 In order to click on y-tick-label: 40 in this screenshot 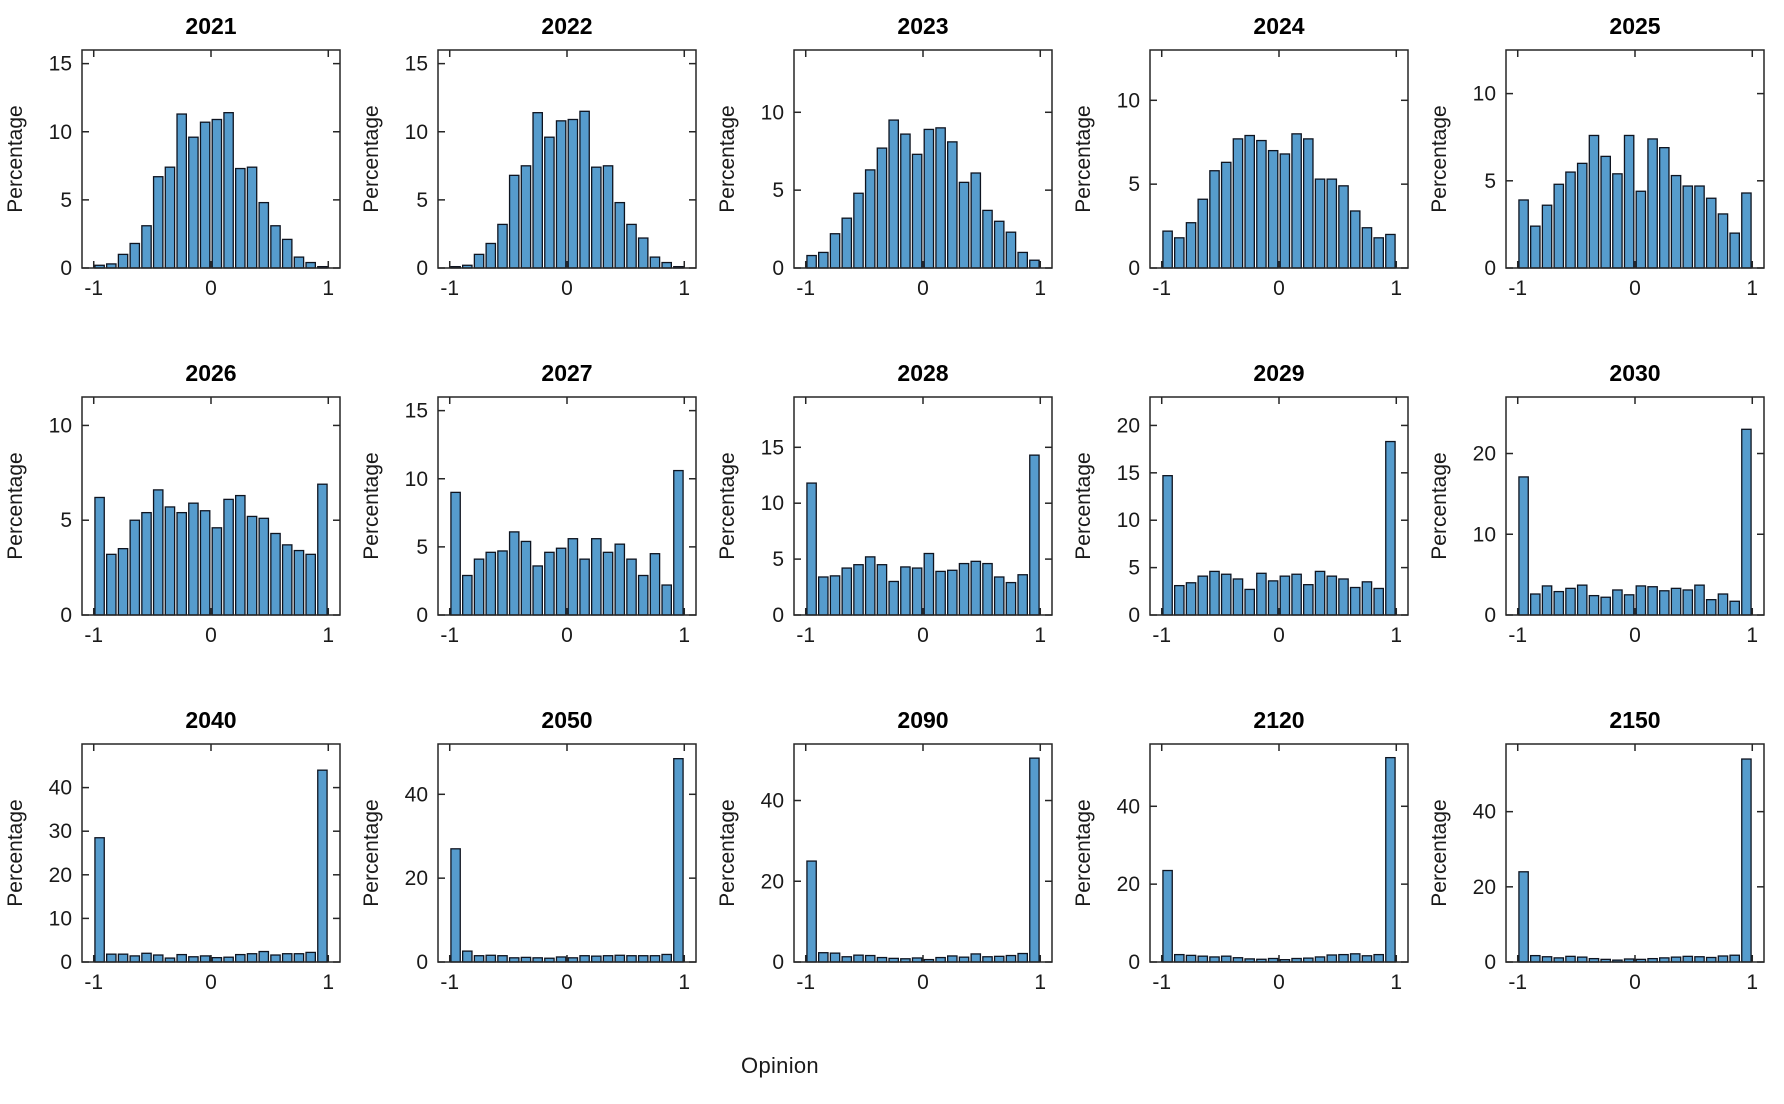, I will do `click(1128, 806)`.